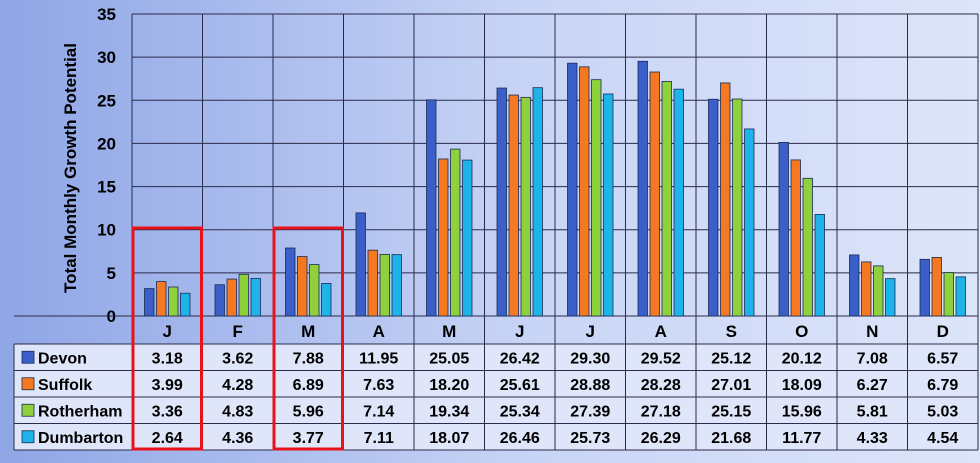 The width and height of the screenshot is (980, 463). Describe the element at coordinates (28, 357) in the screenshot. I see `legend-key-devon` at that location.